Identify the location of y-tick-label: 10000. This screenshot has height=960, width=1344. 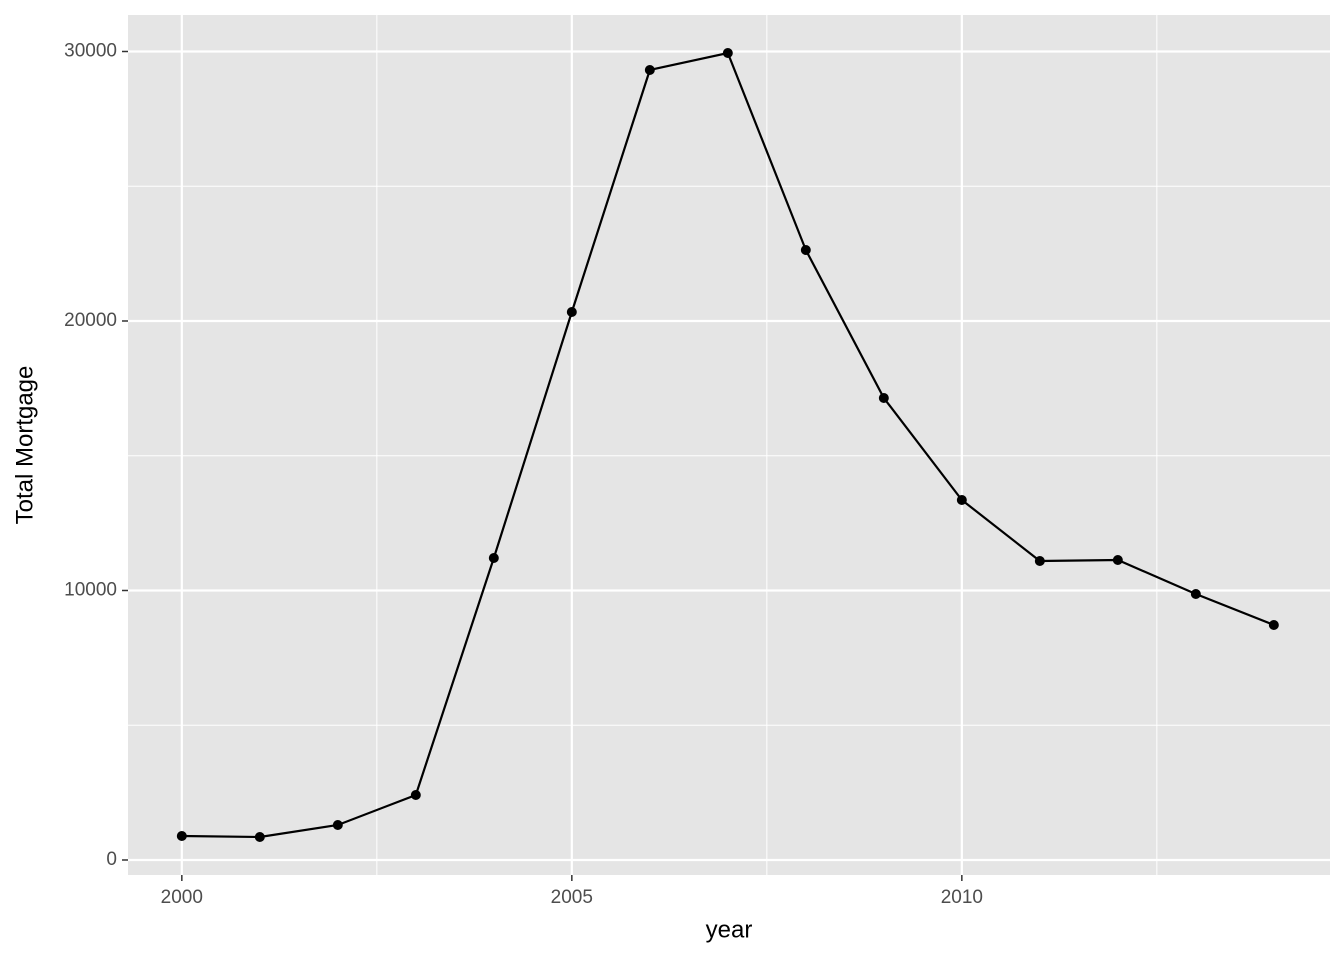
(90, 590).